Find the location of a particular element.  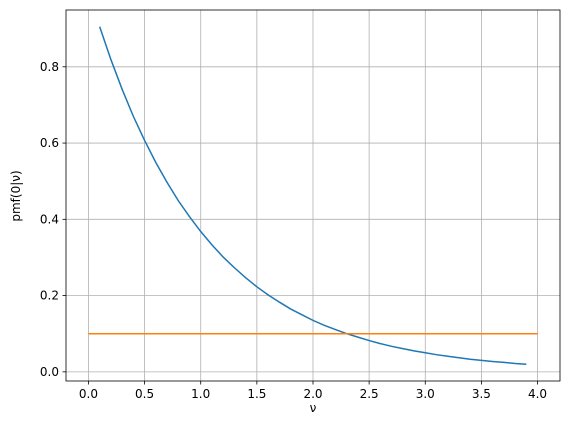

x-tick-label: 3.0 is located at coordinates (425, 394).